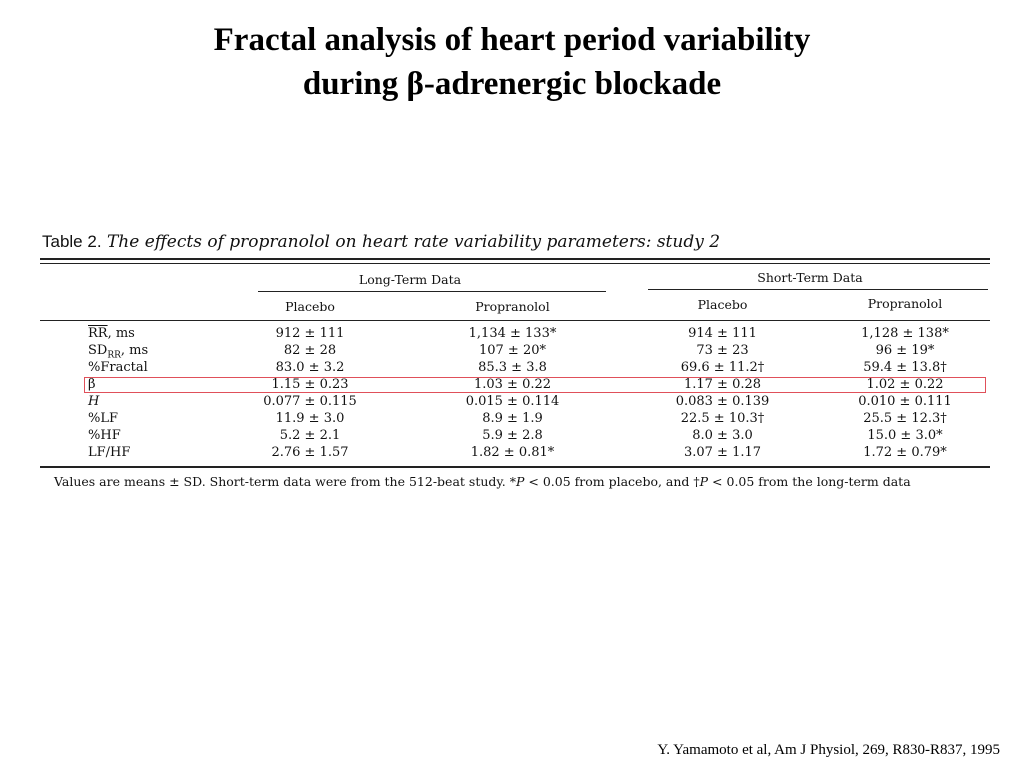 This screenshot has width=1024, height=768. I want to click on cell-lt-placebo: 11.9 ± 3.0, so click(310, 418).